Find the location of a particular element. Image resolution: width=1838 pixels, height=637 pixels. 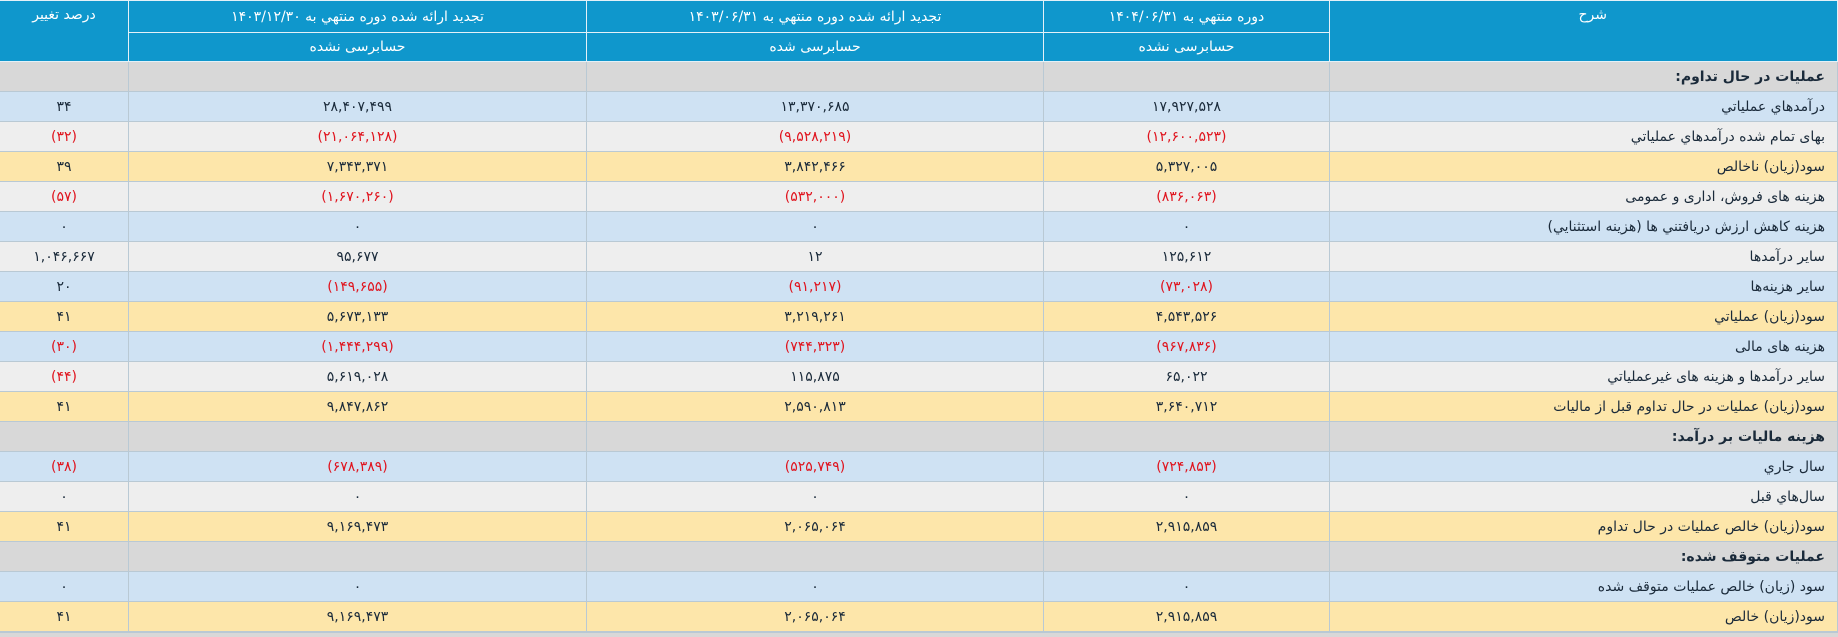

row-label: سود(زيان) خالص عمليات در حال تداوم is located at coordinates (1583, 526).